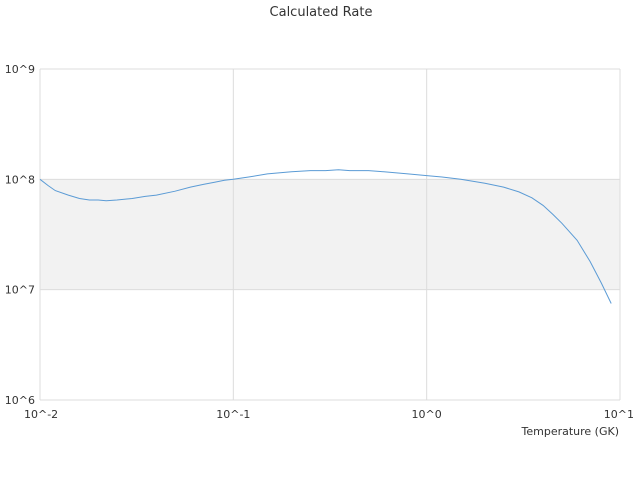  I want to click on chart-title: Calculated Rate, so click(321, 12).